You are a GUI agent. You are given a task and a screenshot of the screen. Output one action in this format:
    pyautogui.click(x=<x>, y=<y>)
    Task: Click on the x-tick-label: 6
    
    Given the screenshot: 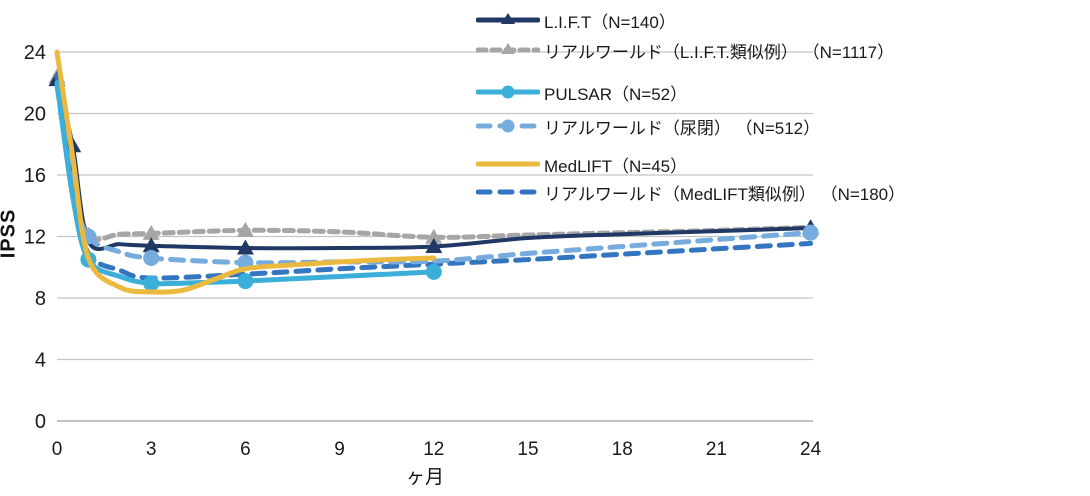 What is the action you would take?
    pyautogui.click(x=245, y=449)
    